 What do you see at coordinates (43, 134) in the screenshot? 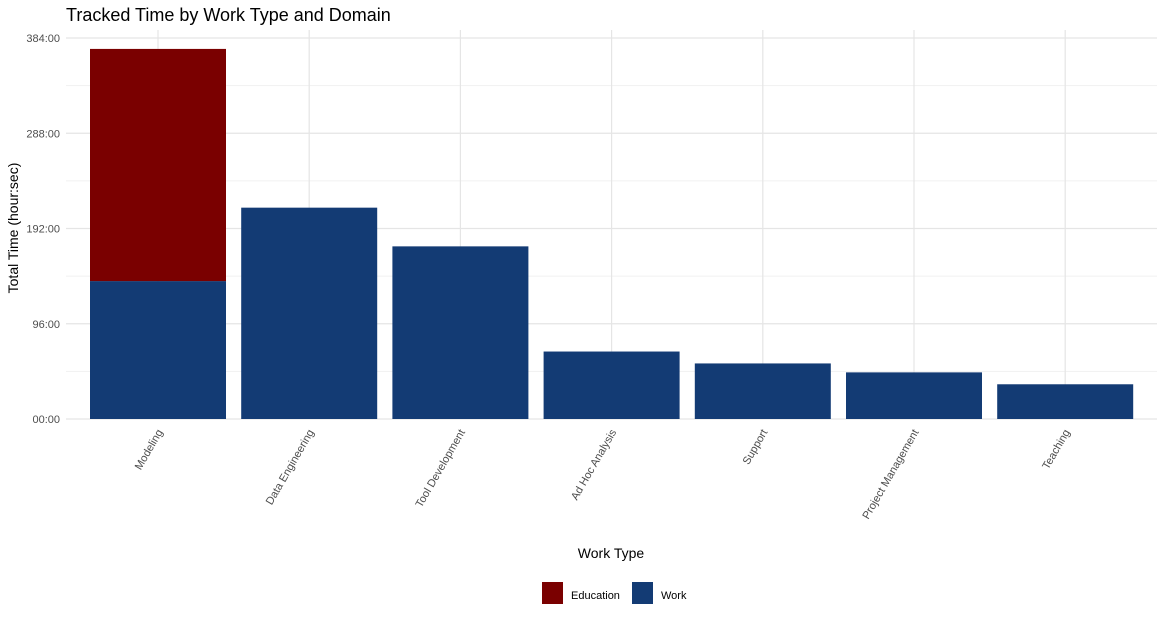
I see `y-tick-label: 288:00` at bounding box center [43, 134].